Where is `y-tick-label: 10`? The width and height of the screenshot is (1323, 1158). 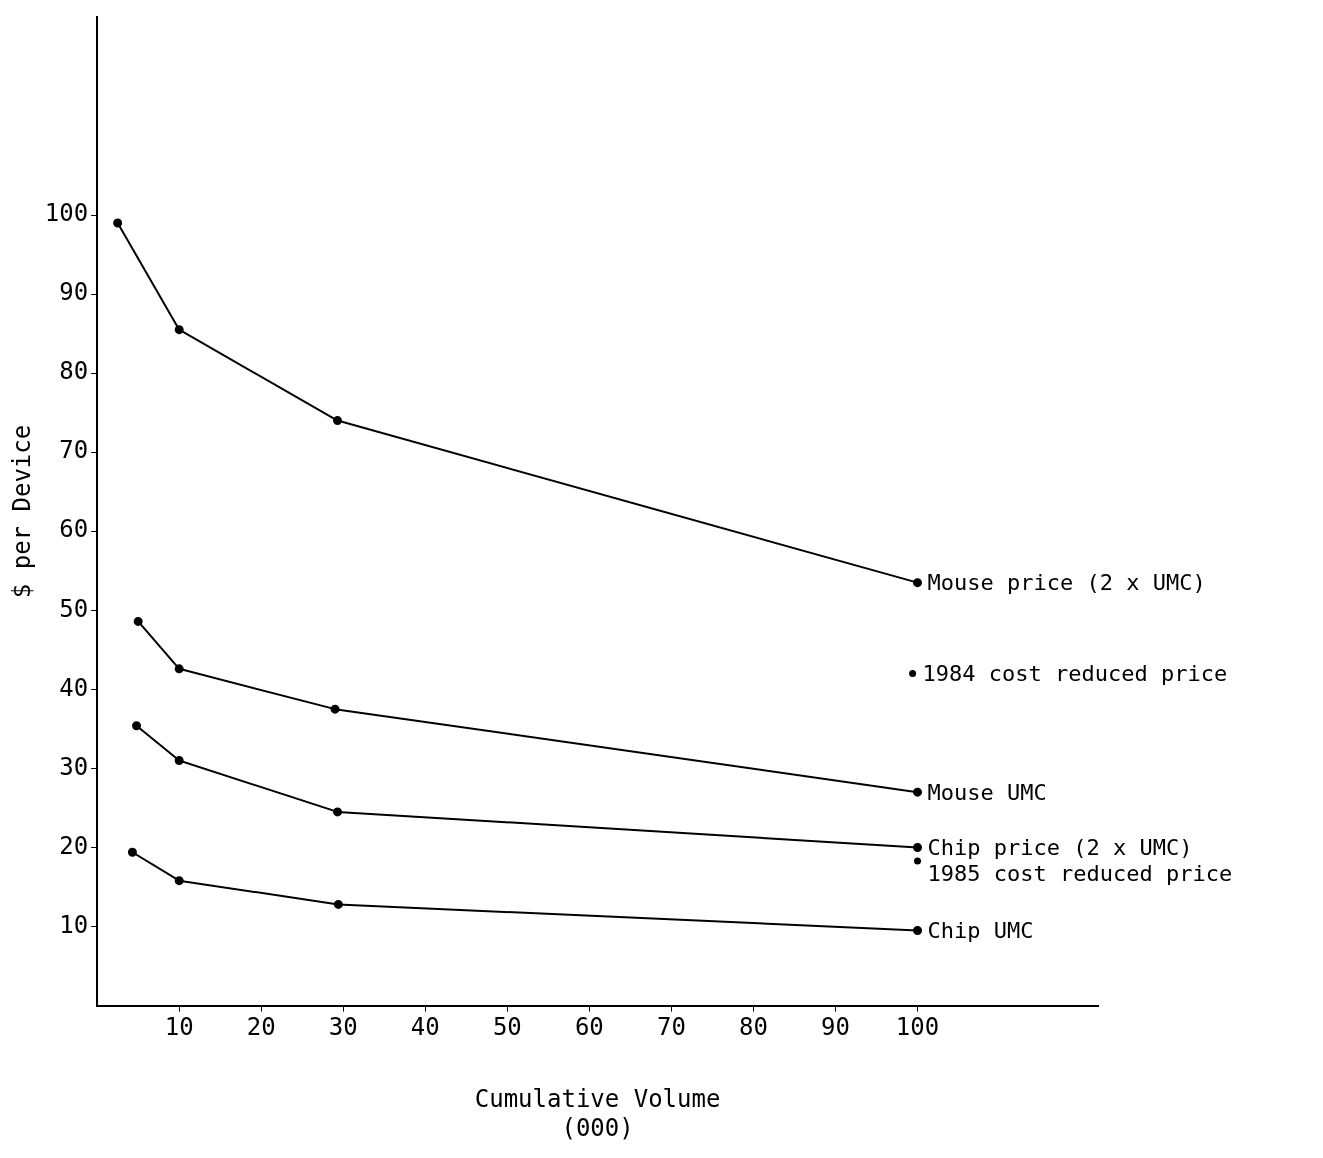
y-tick-label: 10 is located at coordinates (74, 924).